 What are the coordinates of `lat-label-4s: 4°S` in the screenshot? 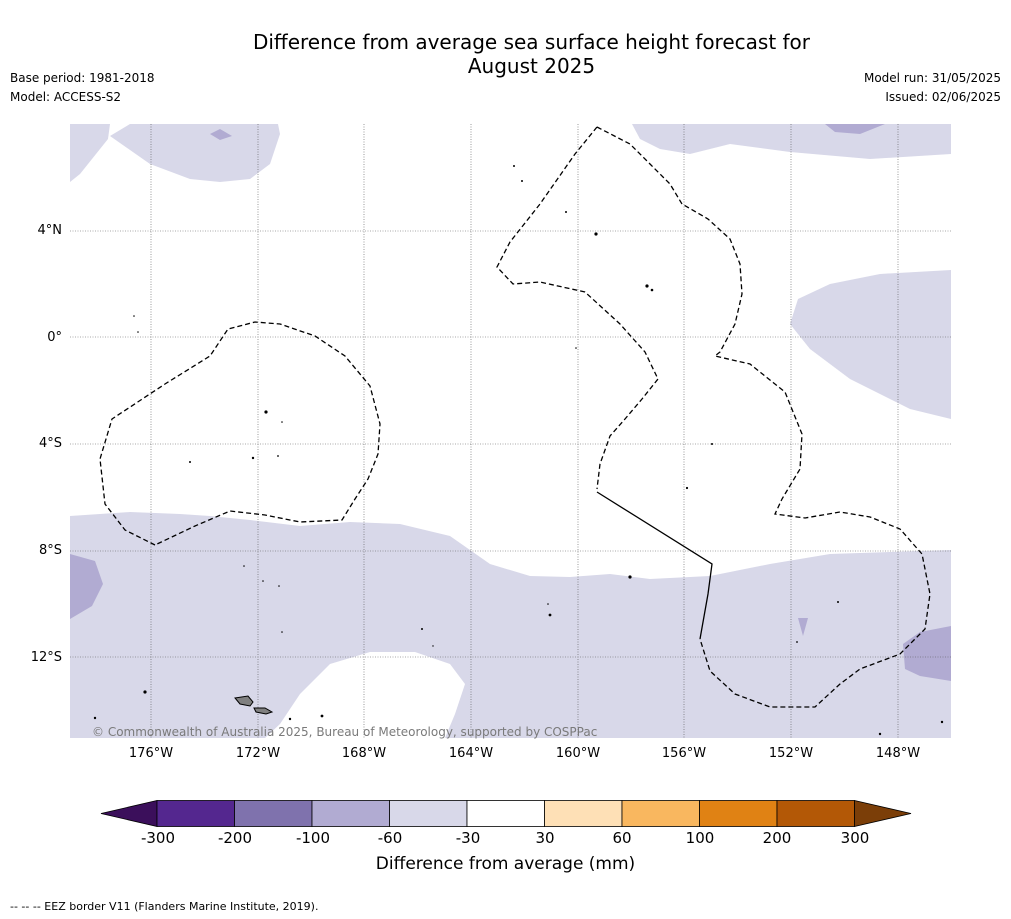 It's located at (50, 443).